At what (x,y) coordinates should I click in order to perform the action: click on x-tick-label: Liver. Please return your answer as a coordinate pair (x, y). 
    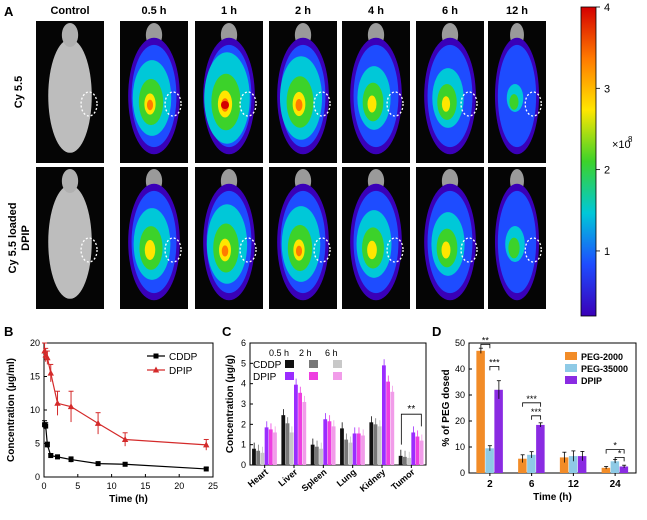
    Looking at the image, I should click on (287, 478).